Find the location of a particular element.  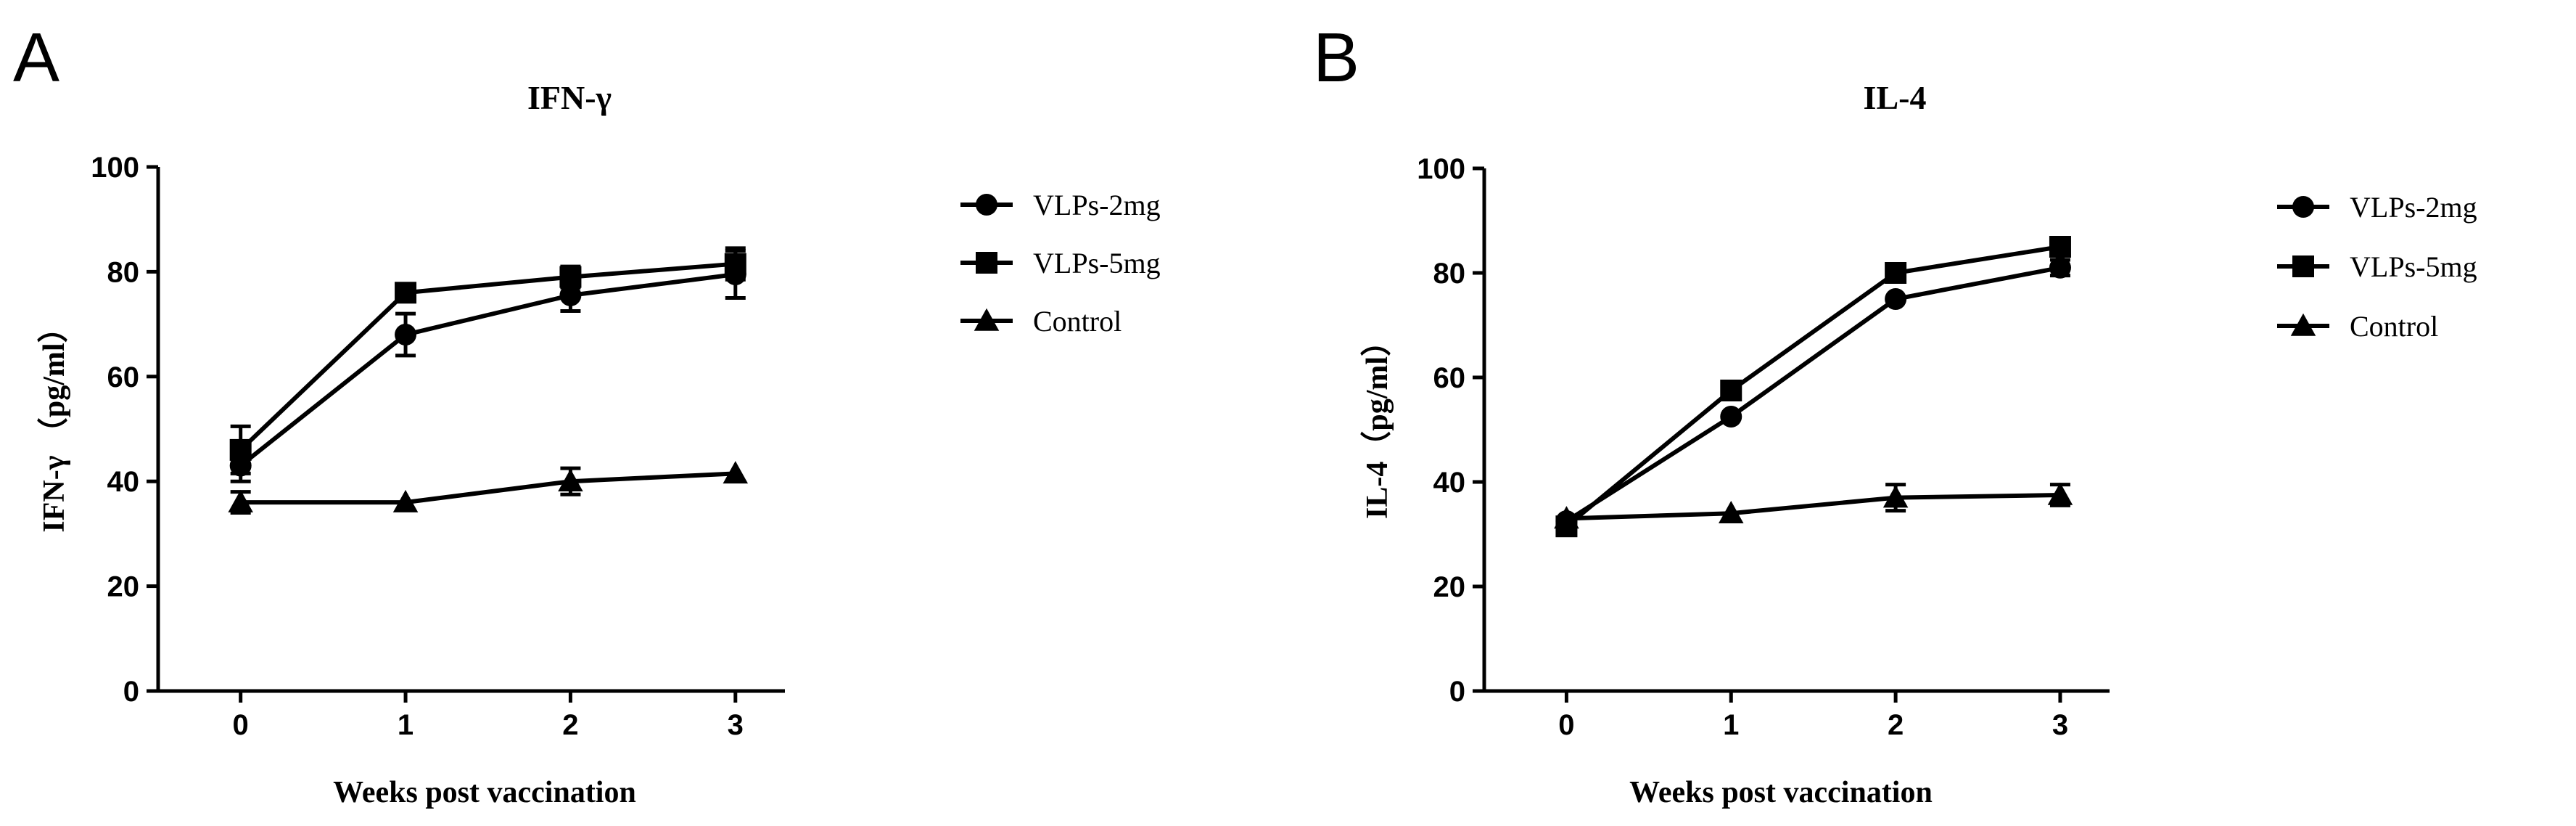

y-axis-label: IL-4（pg/ml） is located at coordinates (1377, 422).